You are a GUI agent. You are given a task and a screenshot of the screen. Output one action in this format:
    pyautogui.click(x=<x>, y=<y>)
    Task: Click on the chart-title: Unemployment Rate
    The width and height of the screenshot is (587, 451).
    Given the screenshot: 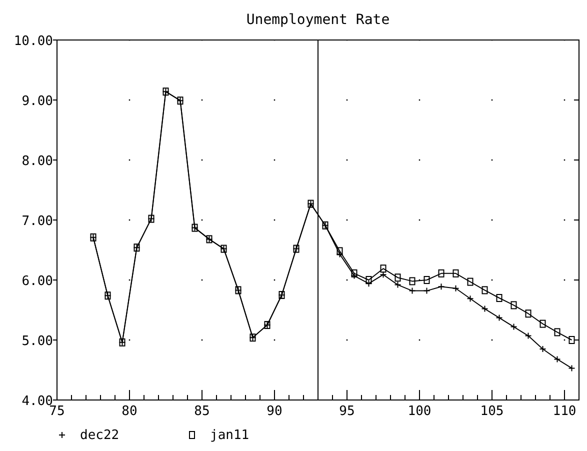 What is the action you would take?
    pyautogui.click(x=318, y=20)
    